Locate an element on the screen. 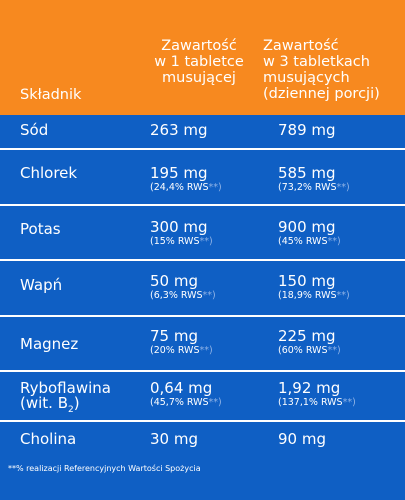  rws-three-tablets: (45% RWS**) is located at coordinates (309, 241).